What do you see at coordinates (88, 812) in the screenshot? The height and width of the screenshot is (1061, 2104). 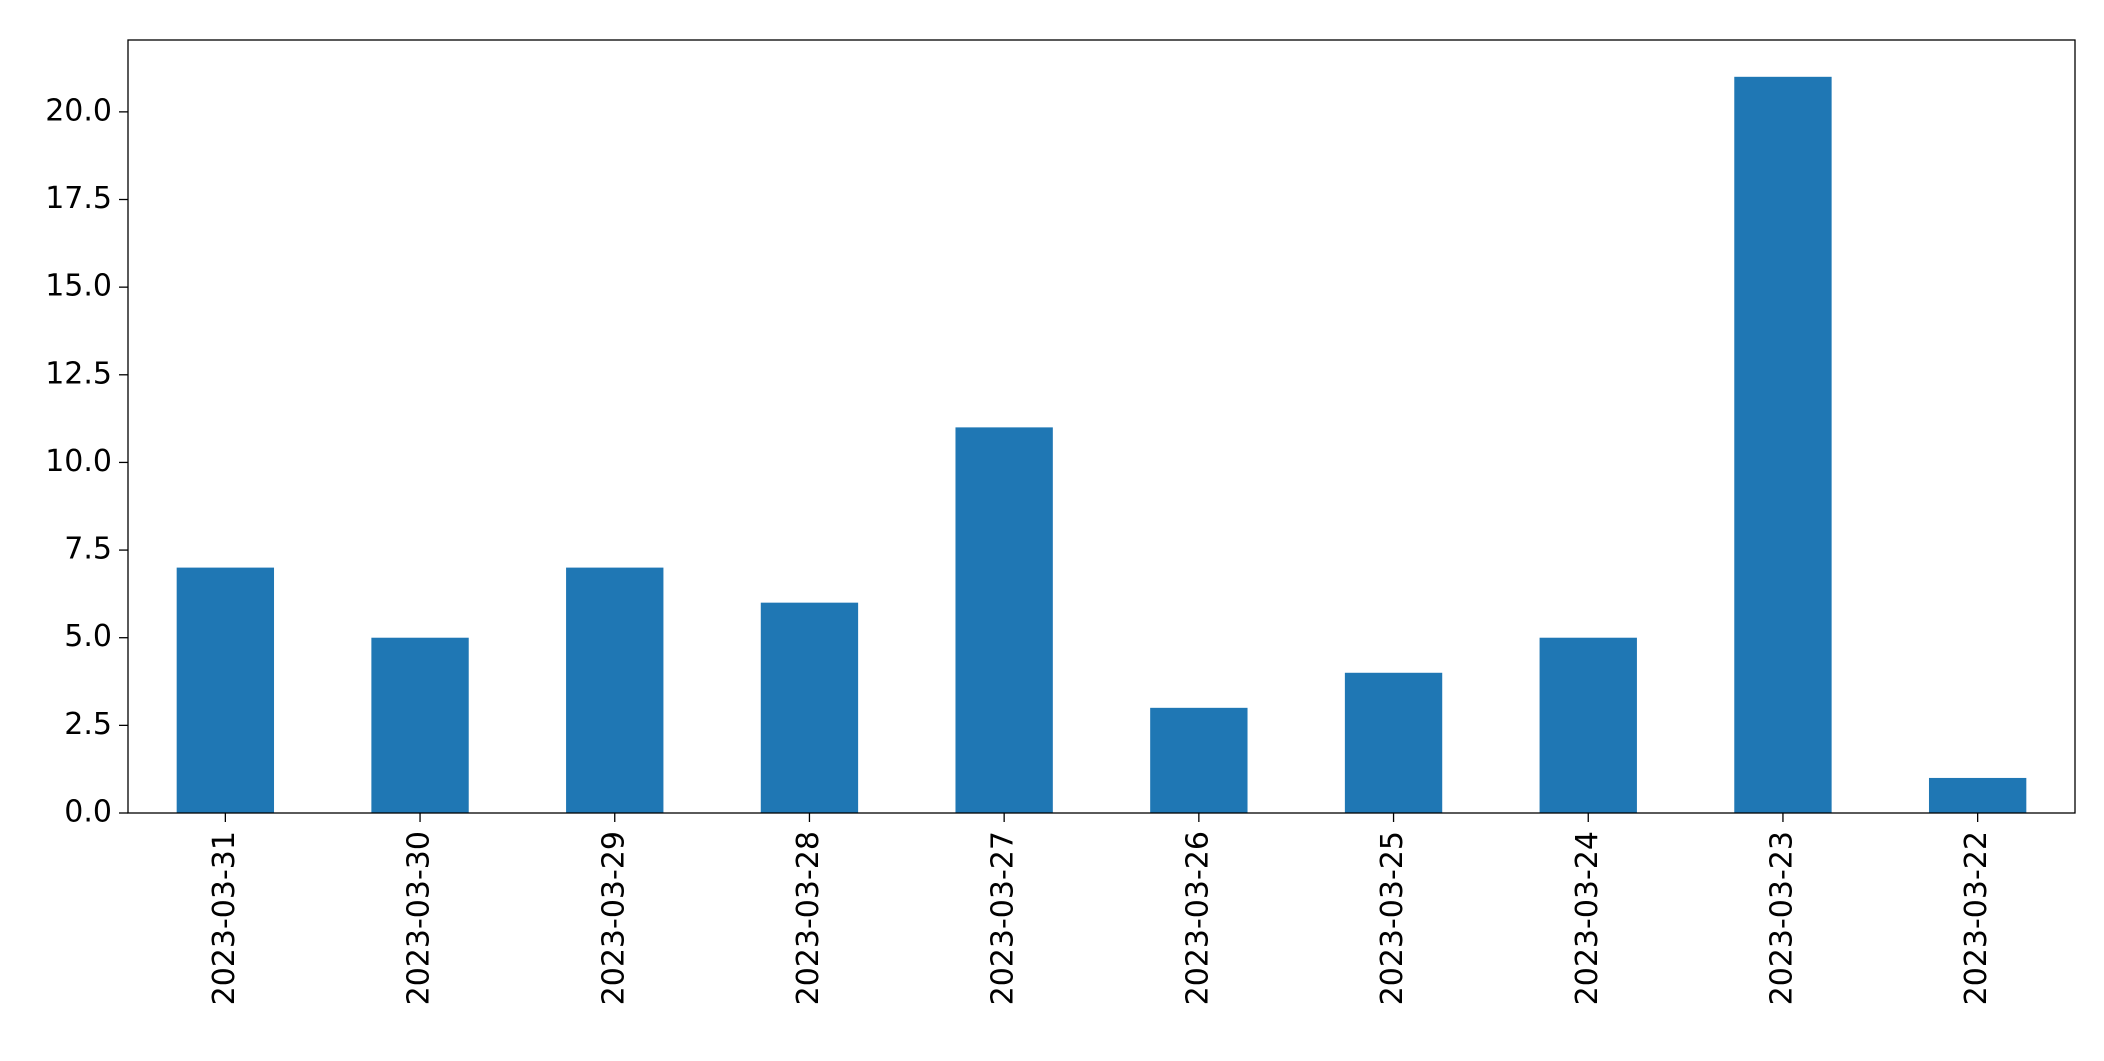 I see `y-tick-label: 0.0` at bounding box center [88, 812].